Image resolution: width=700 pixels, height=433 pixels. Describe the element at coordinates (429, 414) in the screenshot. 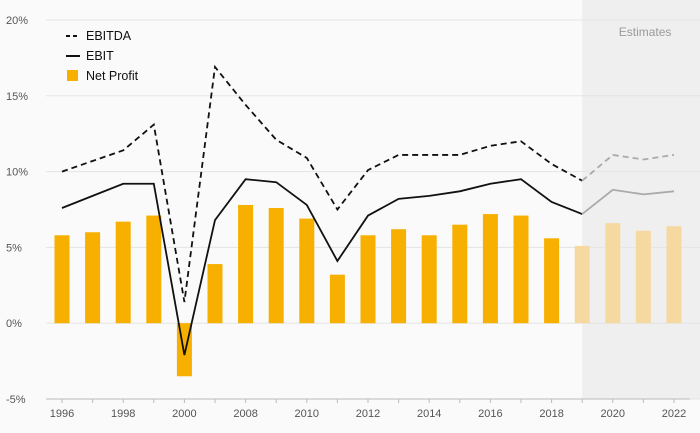

I see `x-tick-label: 2014` at that location.